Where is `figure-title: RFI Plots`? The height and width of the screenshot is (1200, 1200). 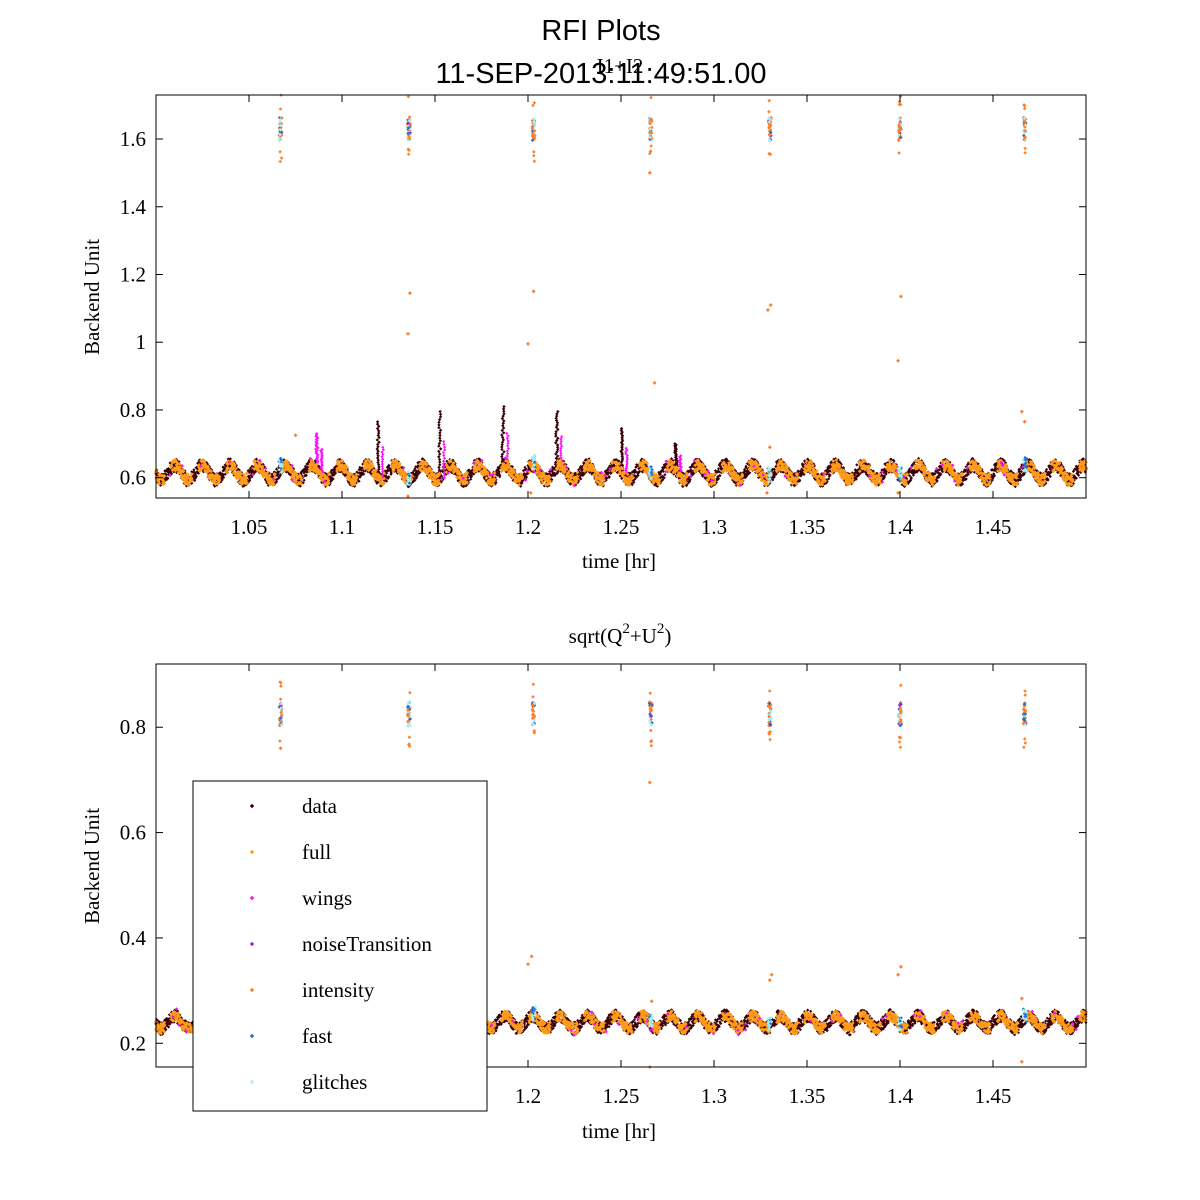 figure-title: RFI Plots is located at coordinates (600, 31).